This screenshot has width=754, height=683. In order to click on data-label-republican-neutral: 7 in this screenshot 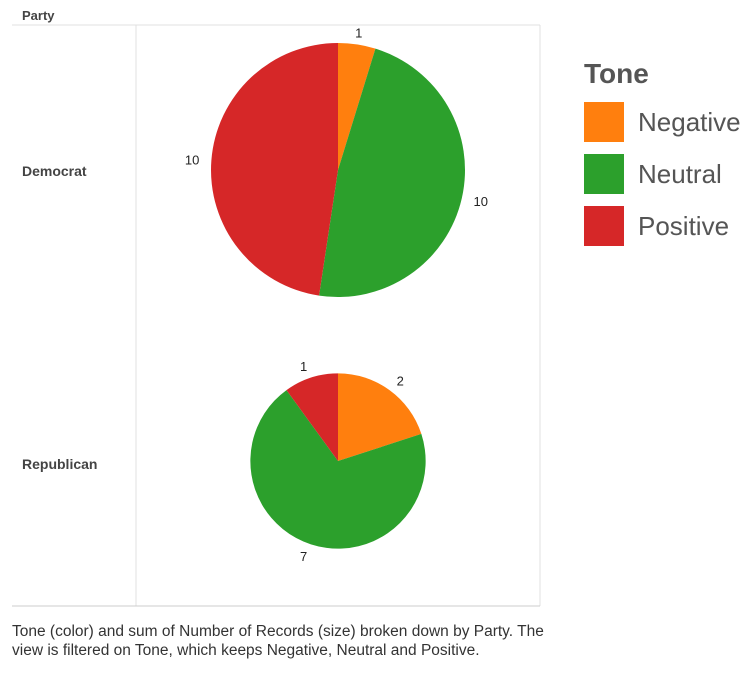, I will do `click(303, 556)`.